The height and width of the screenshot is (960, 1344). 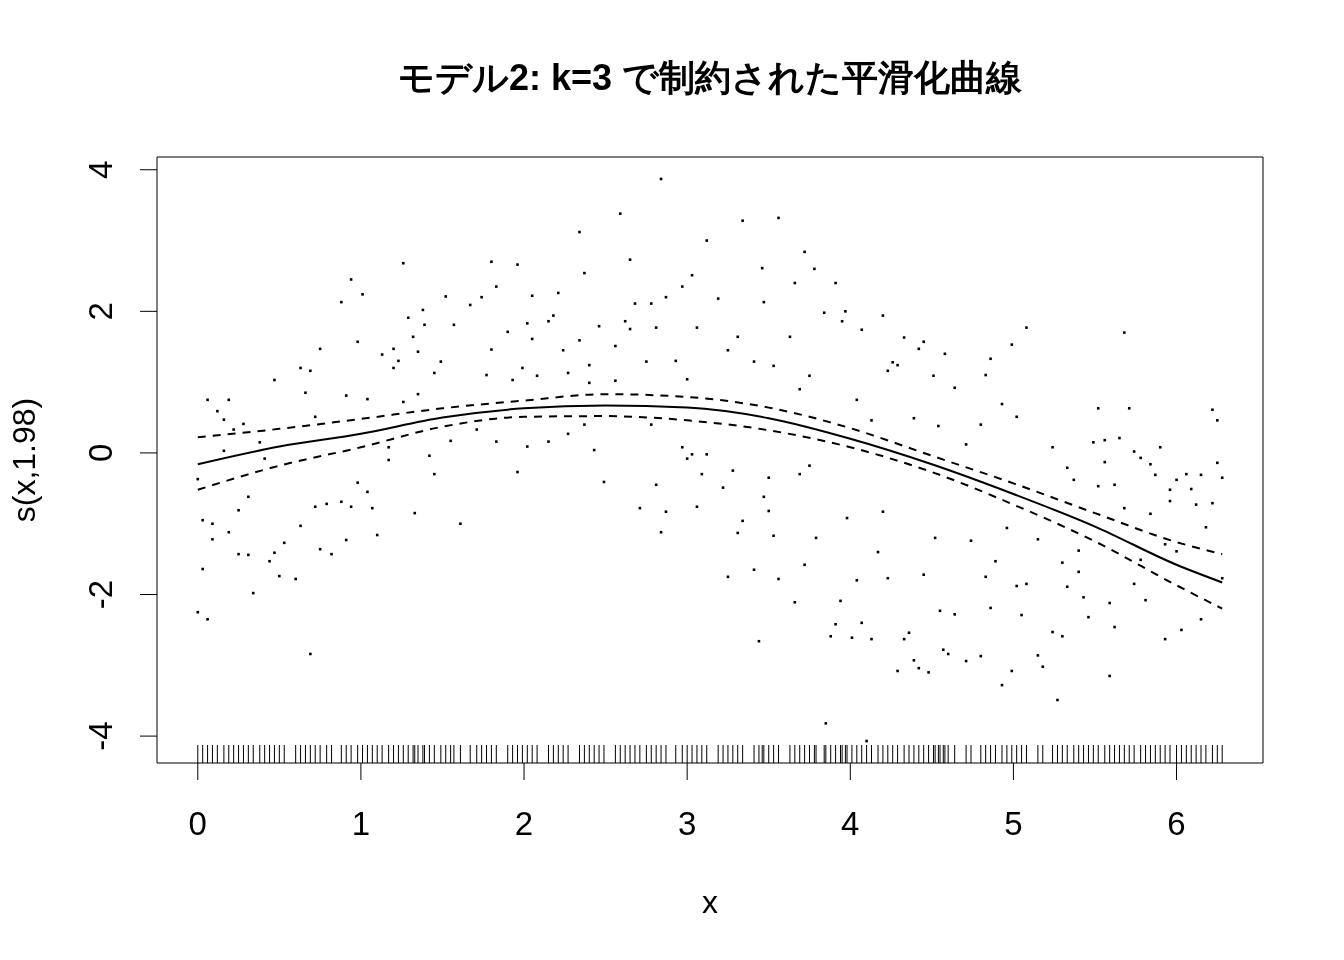 What do you see at coordinates (100, 594) in the screenshot?
I see `y-tick-label: -2` at bounding box center [100, 594].